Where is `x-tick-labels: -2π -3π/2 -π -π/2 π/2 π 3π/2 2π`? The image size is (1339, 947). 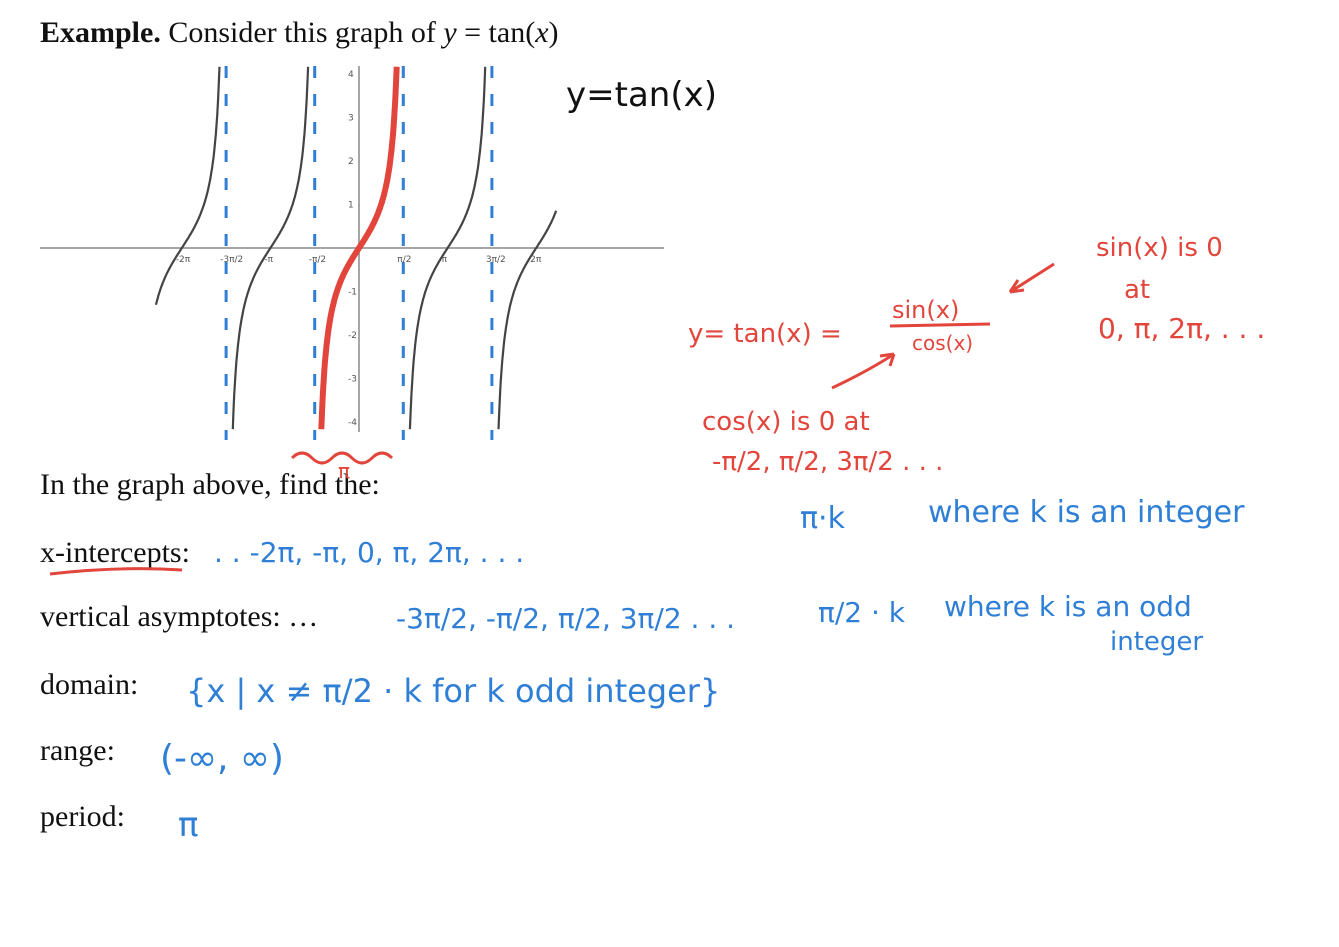
x-tick-labels: -2π -3π/2 -π -π/2 π/2 π 3π/2 2π is located at coordinates (359, 260).